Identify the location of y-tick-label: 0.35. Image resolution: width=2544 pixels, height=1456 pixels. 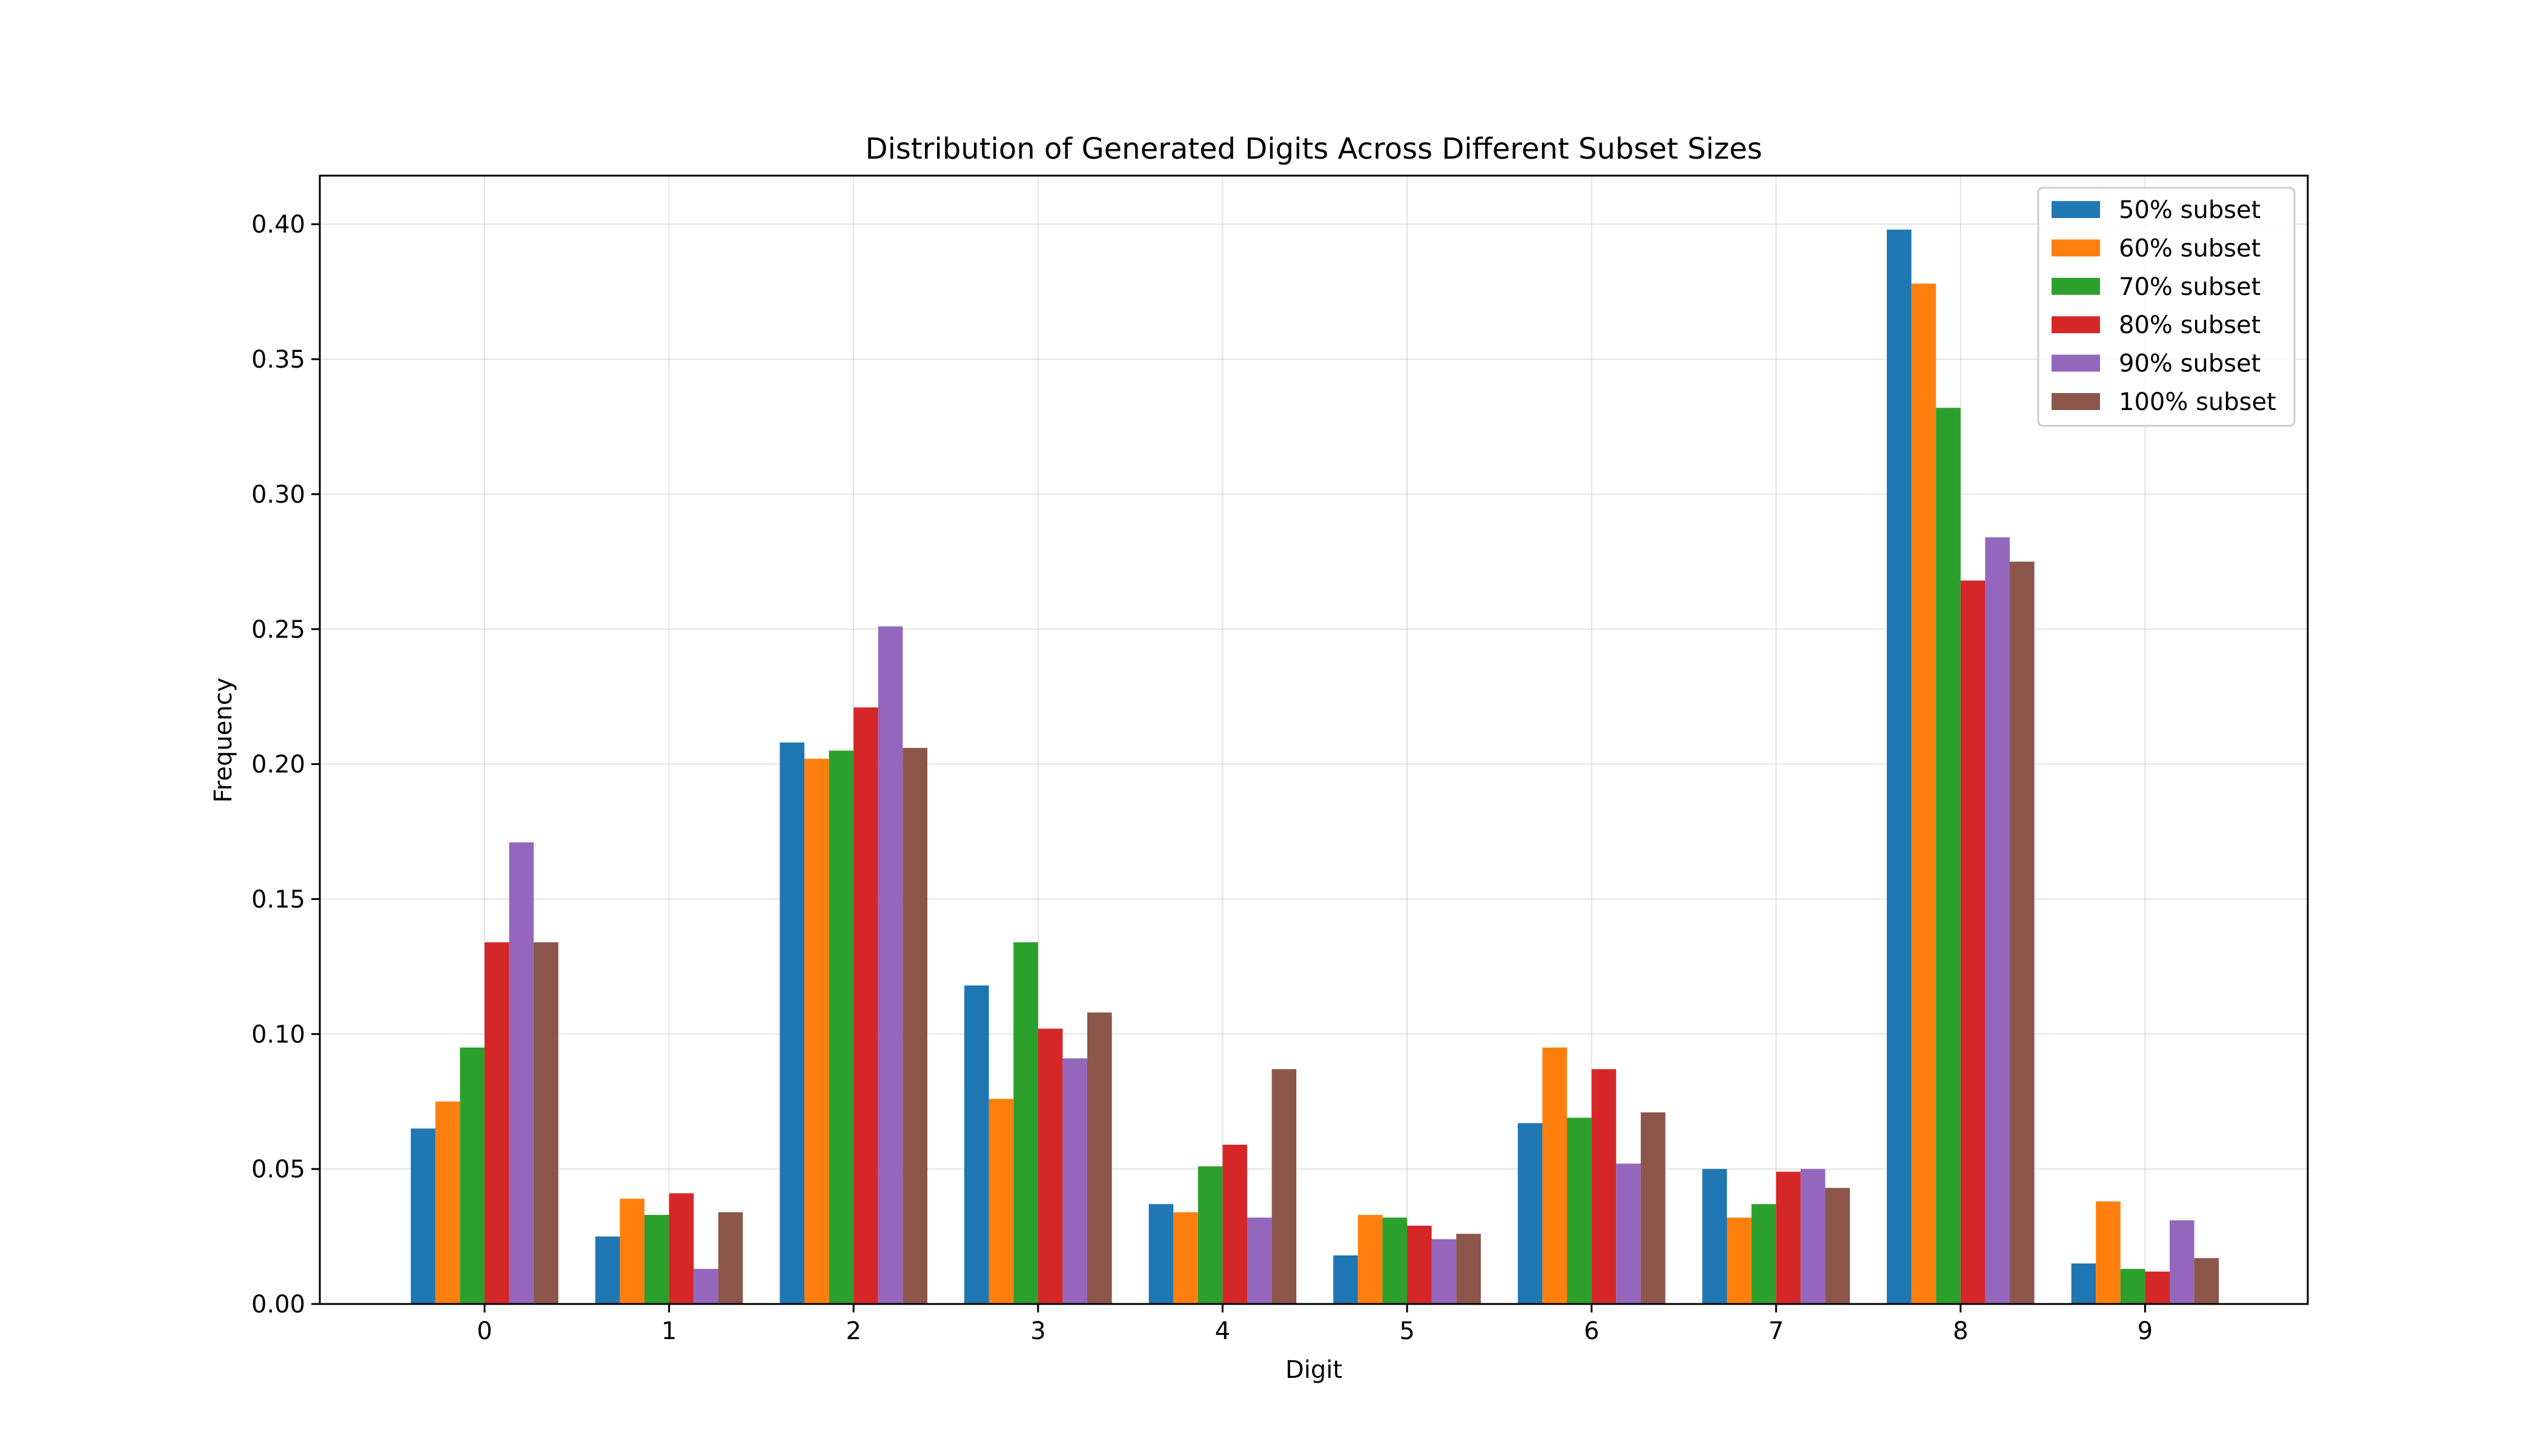
(278, 360).